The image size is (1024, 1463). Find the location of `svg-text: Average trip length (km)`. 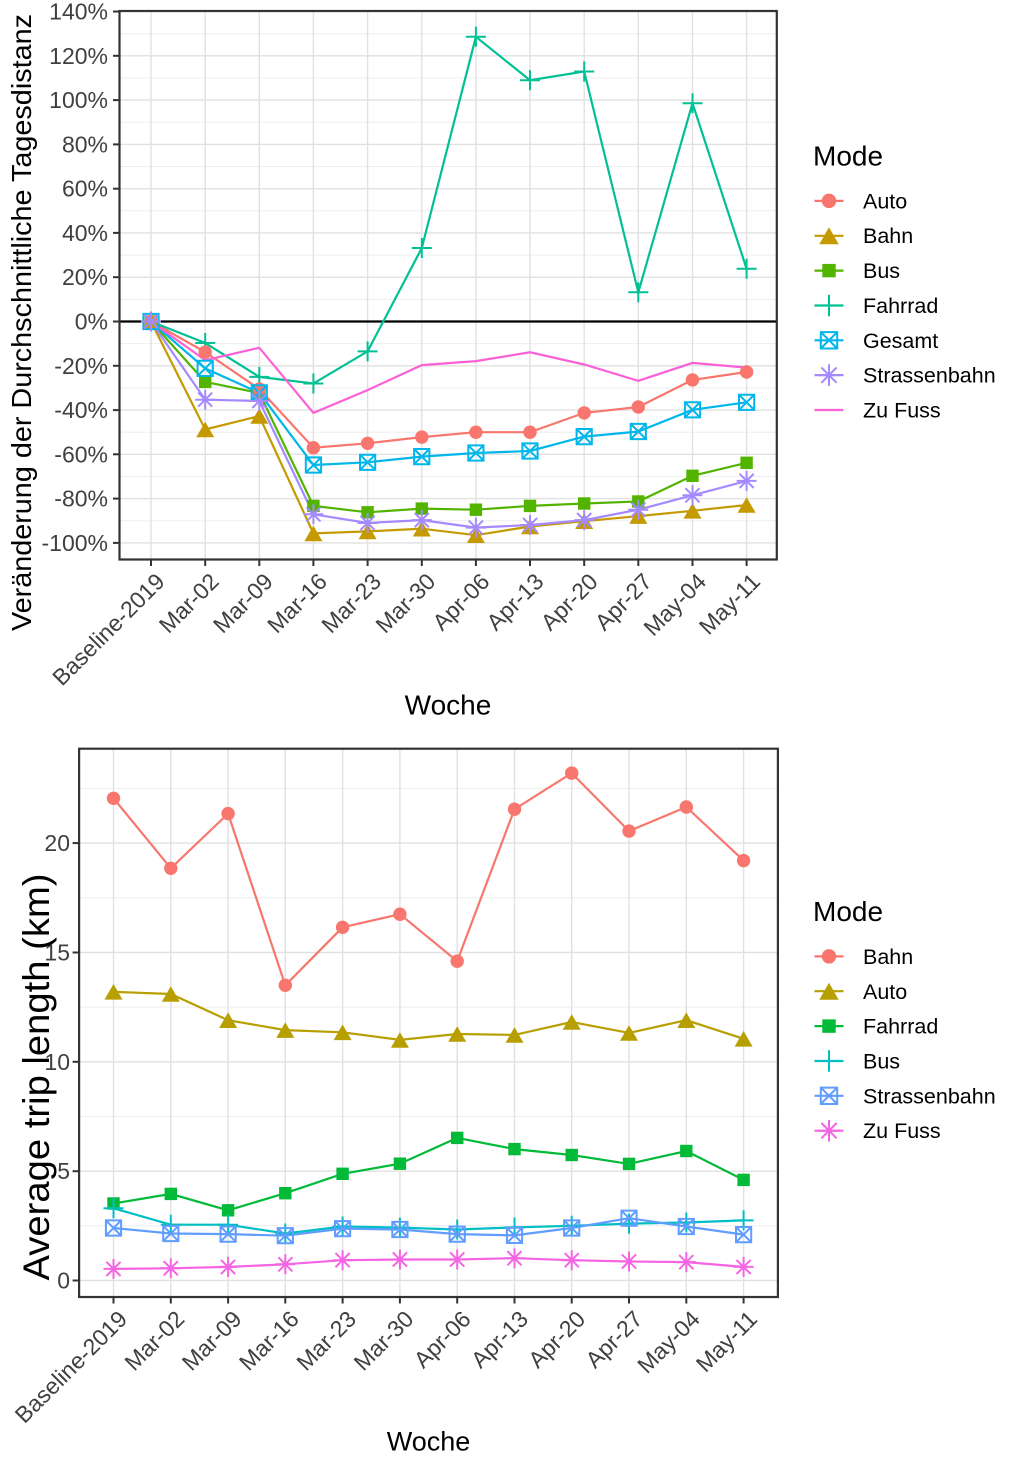

svg-text: Average trip length (km) is located at coordinates (36, 1077).